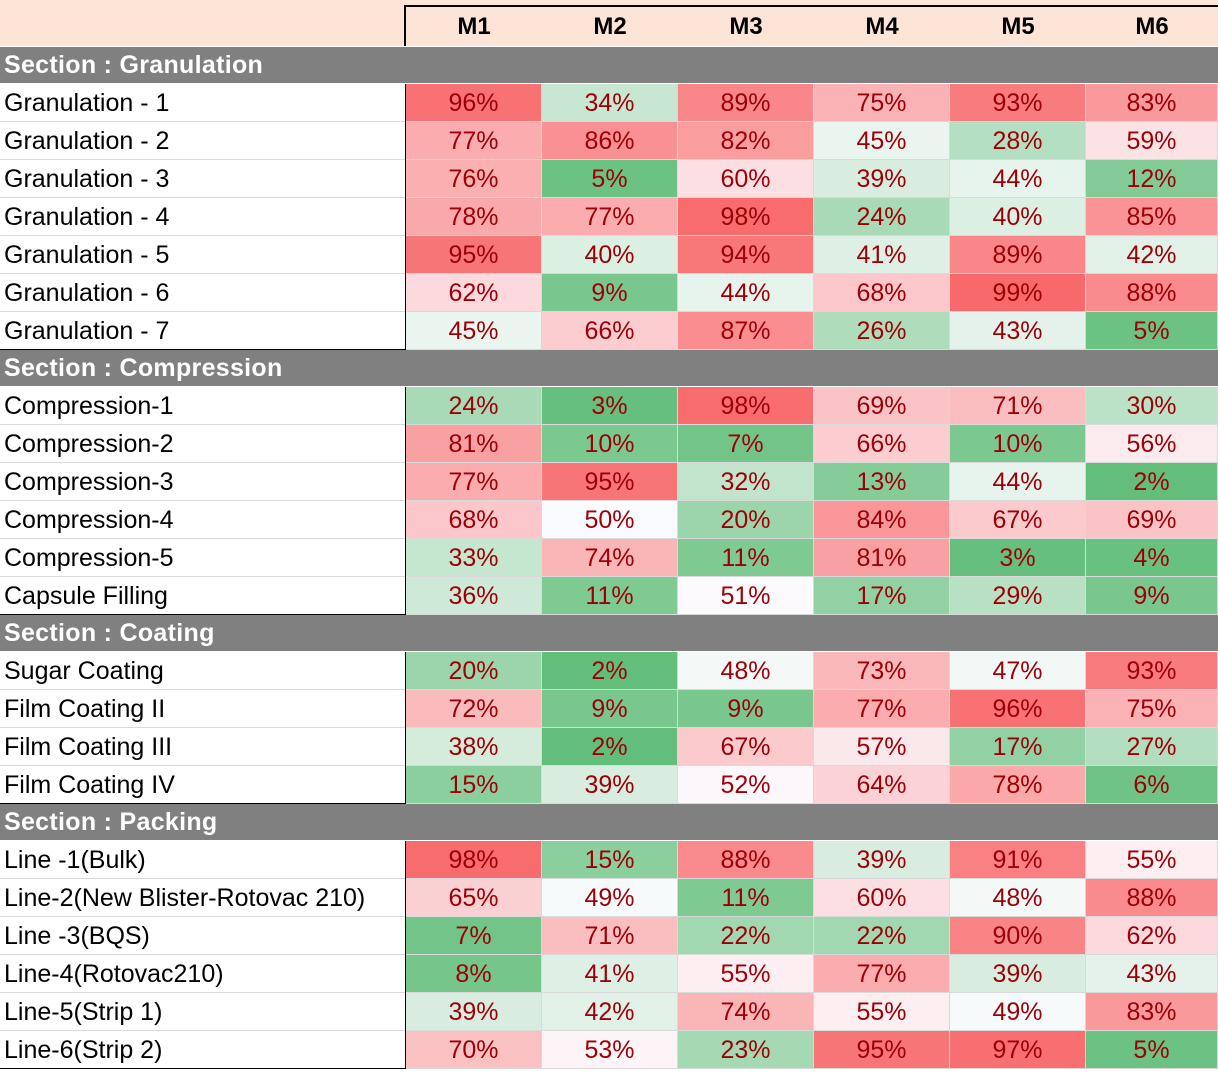 The width and height of the screenshot is (1218, 1074). Describe the element at coordinates (202, 482) in the screenshot. I see `row-label: Compression-3` at that location.